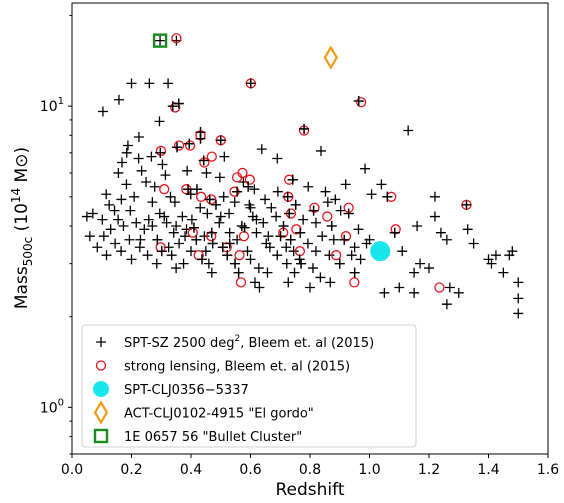  I want to click on legend-marker-plus, so click(101, 342).